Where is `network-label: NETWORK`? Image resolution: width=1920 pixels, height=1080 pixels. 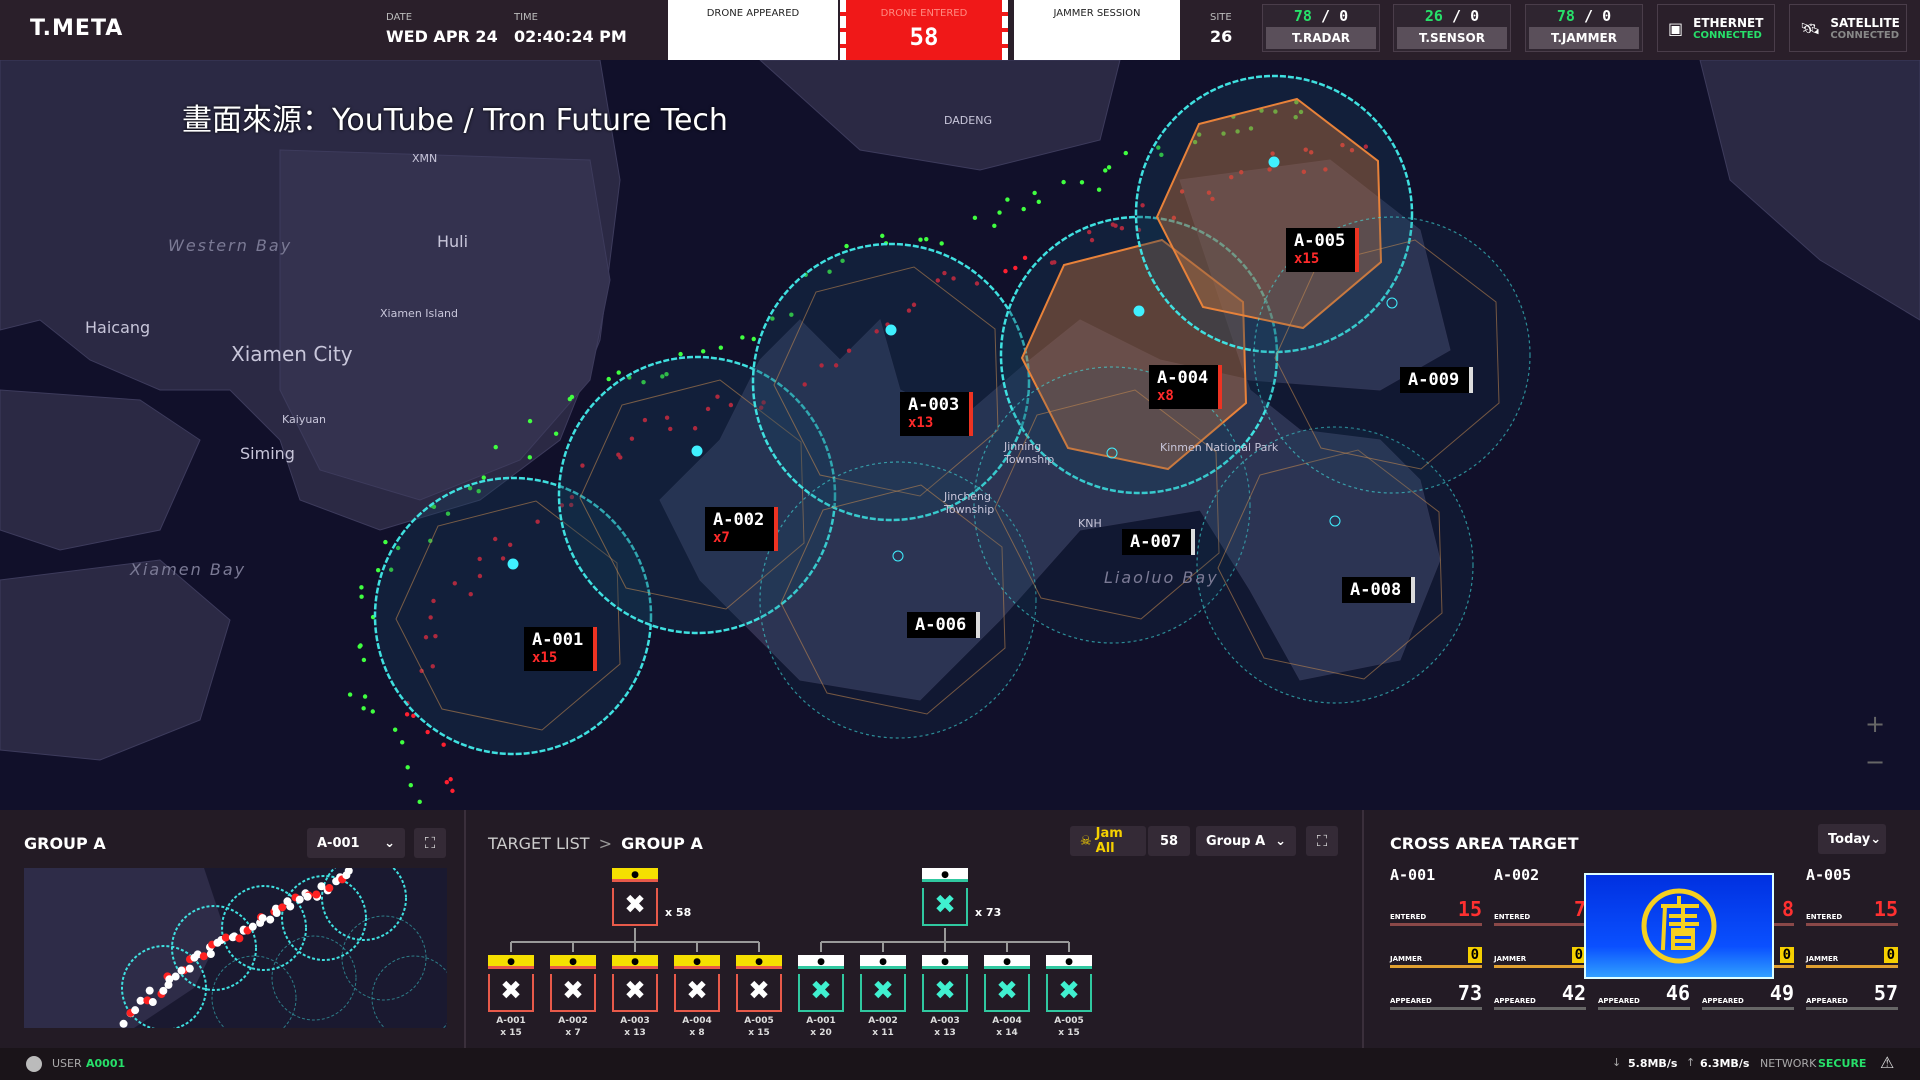 network-label: NETWORK is located at coordinates (1788, 1063).